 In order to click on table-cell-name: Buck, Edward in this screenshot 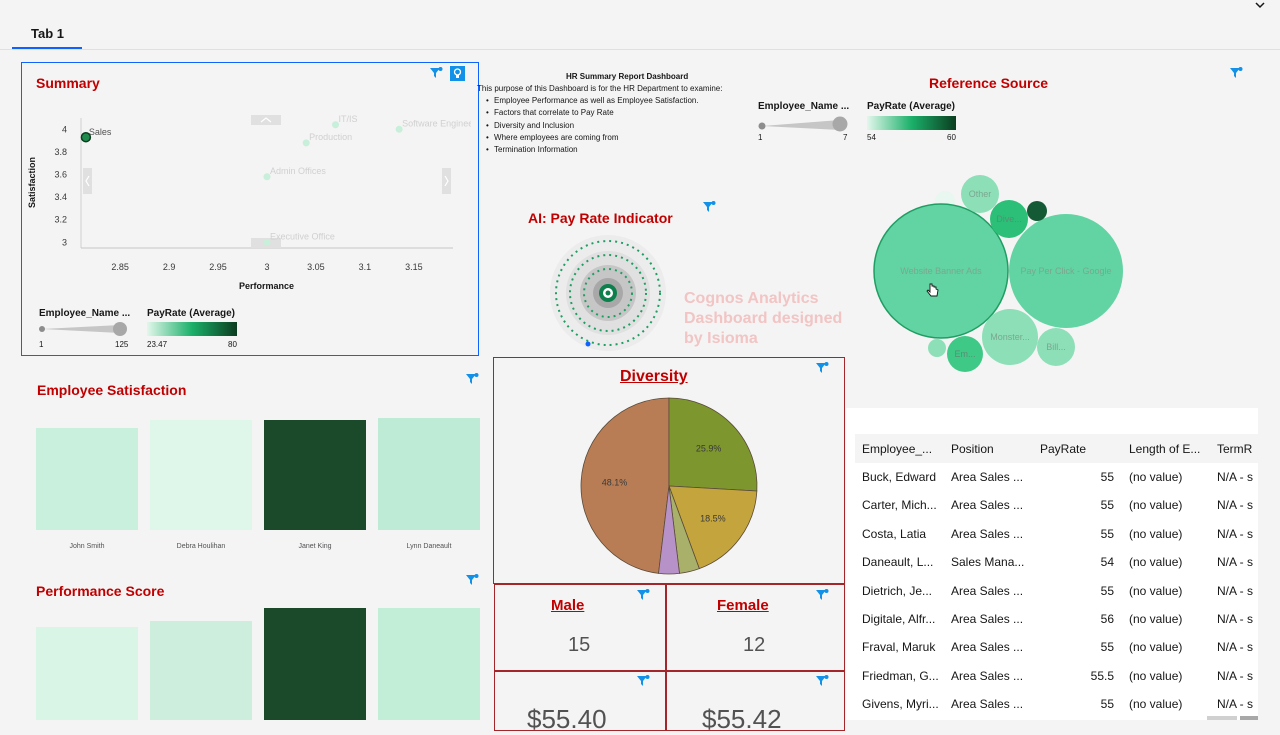, I will do `click(899, 477)`.